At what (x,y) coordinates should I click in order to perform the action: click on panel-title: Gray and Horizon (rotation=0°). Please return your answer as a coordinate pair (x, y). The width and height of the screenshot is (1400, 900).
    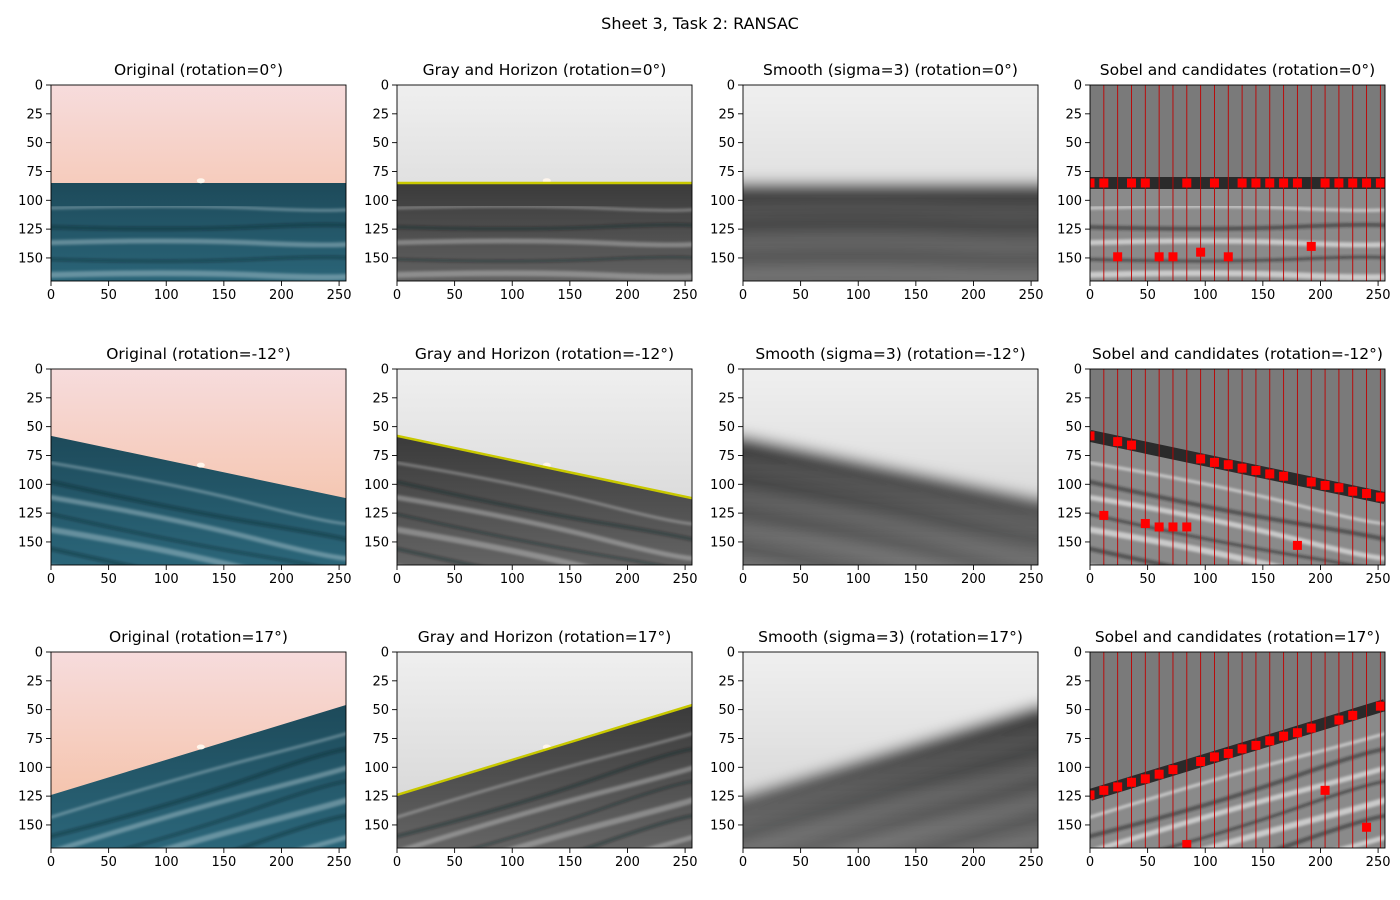
    Looking at the image, I should click on (545, 70).